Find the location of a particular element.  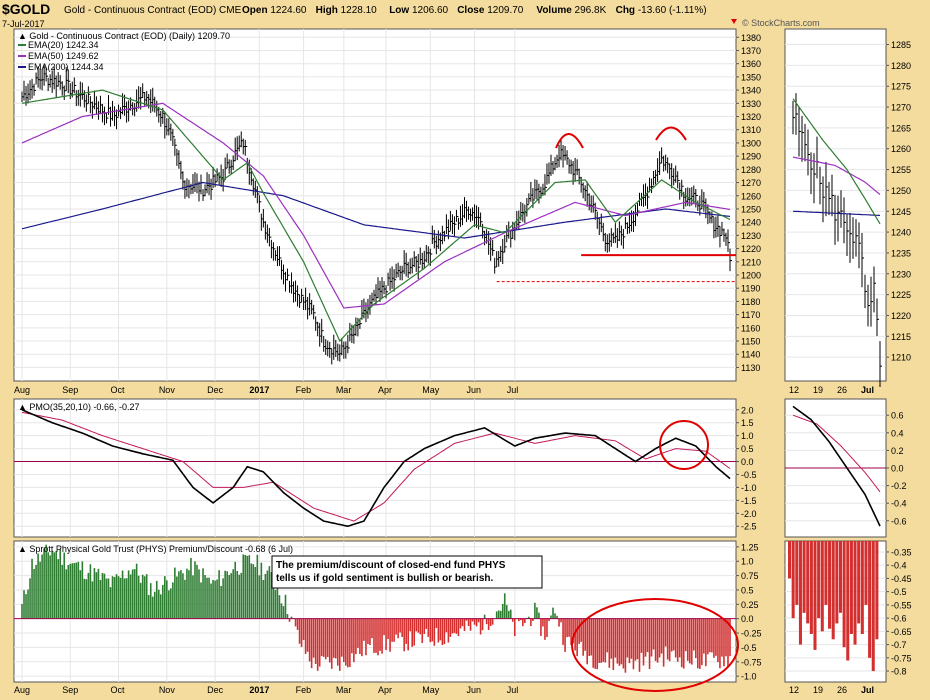

x-tick-label-bottom-feb: Feb is located at coordinates (304, 690).